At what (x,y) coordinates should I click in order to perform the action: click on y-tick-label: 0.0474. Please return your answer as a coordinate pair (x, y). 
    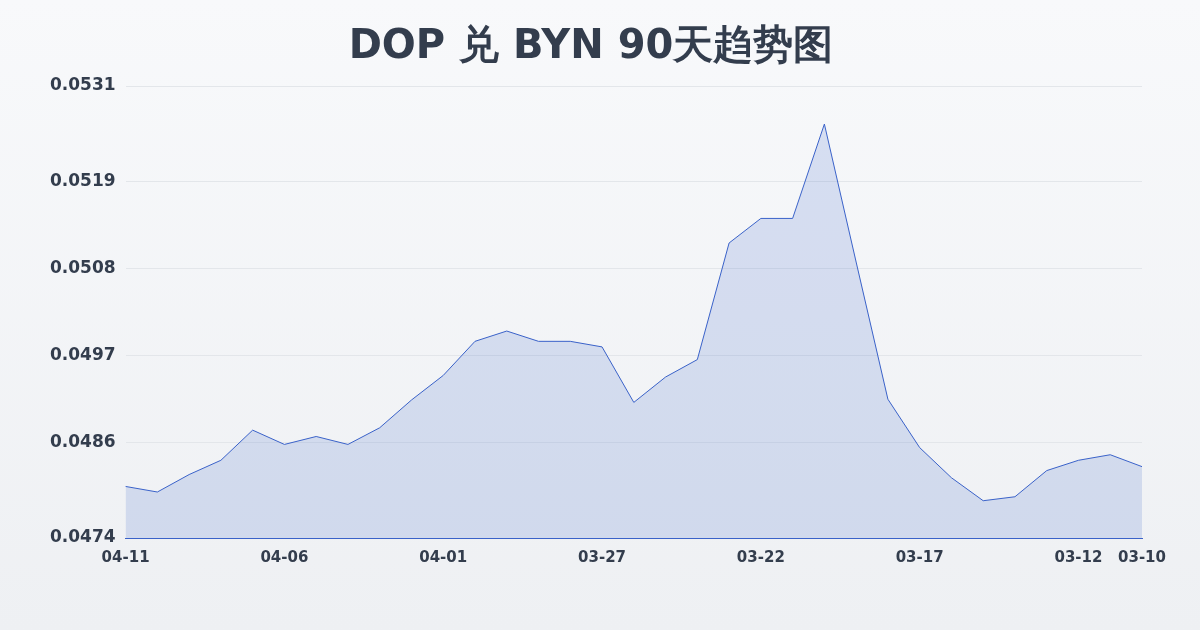
    Looking at the image, I should click on (82, 536).